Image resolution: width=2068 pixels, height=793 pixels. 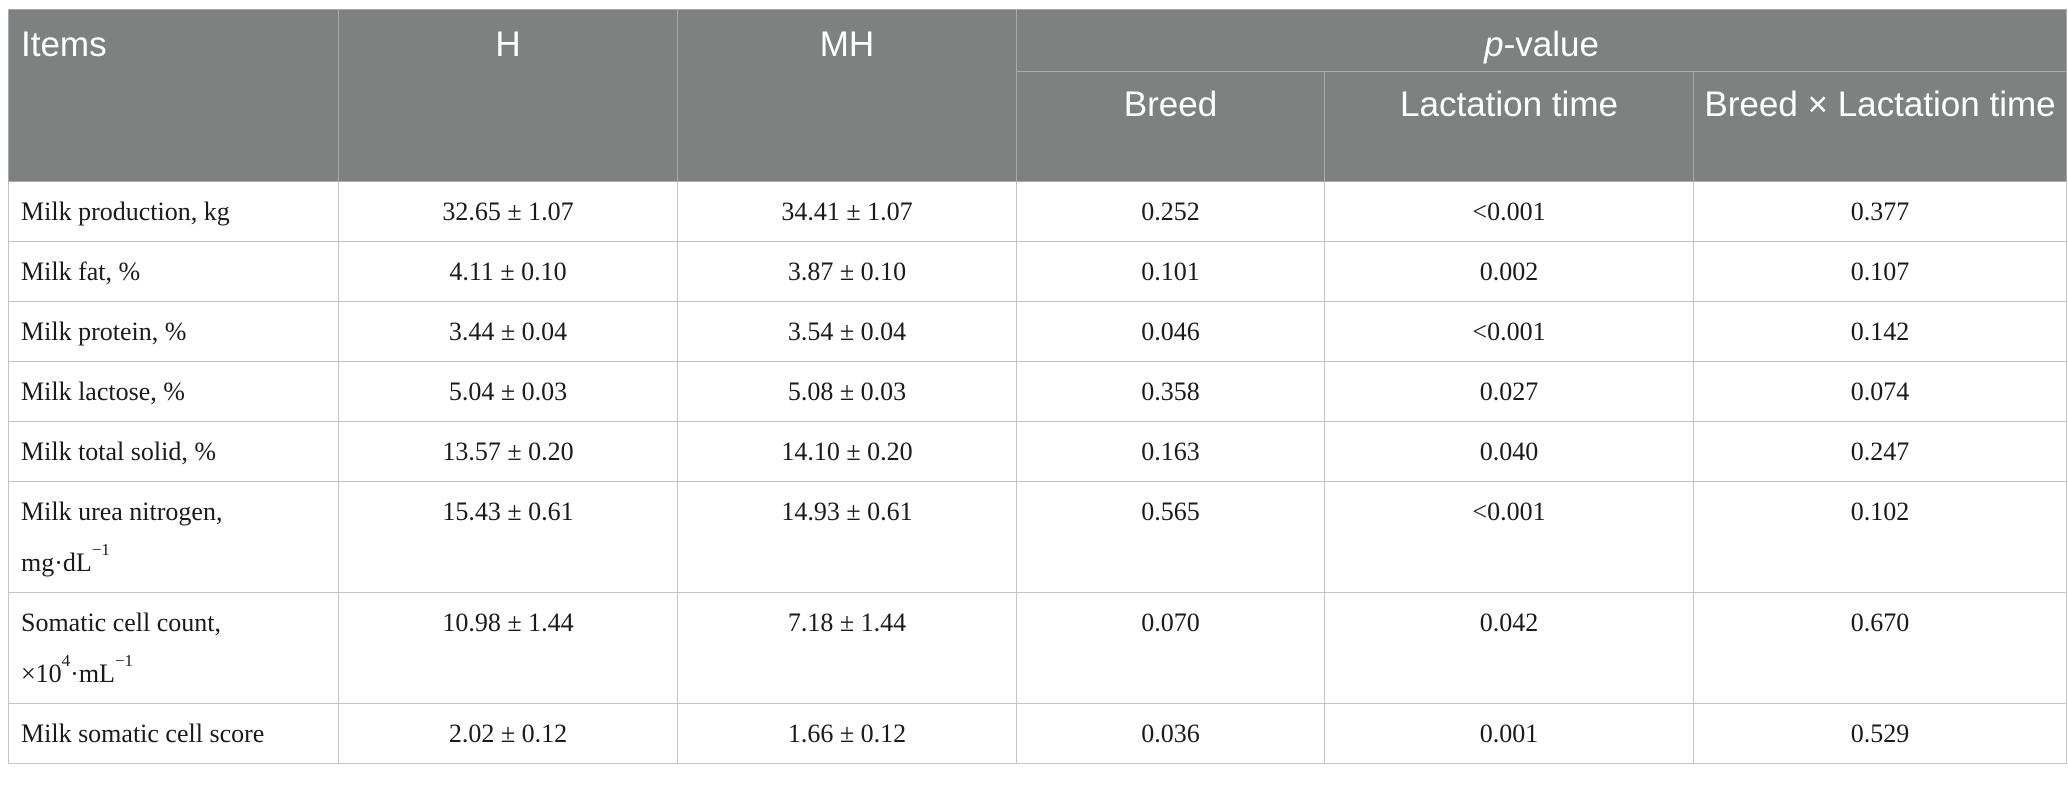 What do you see at coordinates (1509, 126) in the screenshot?
I see `header-lactation-time: Lactation time` at bounding box center [1509, 126].